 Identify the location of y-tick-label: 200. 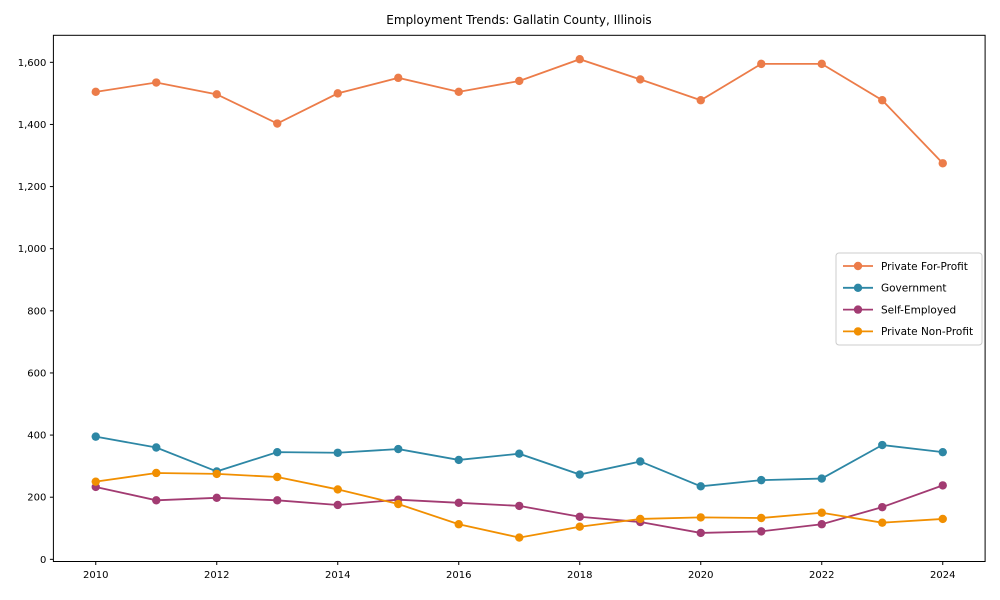
(36, 498).